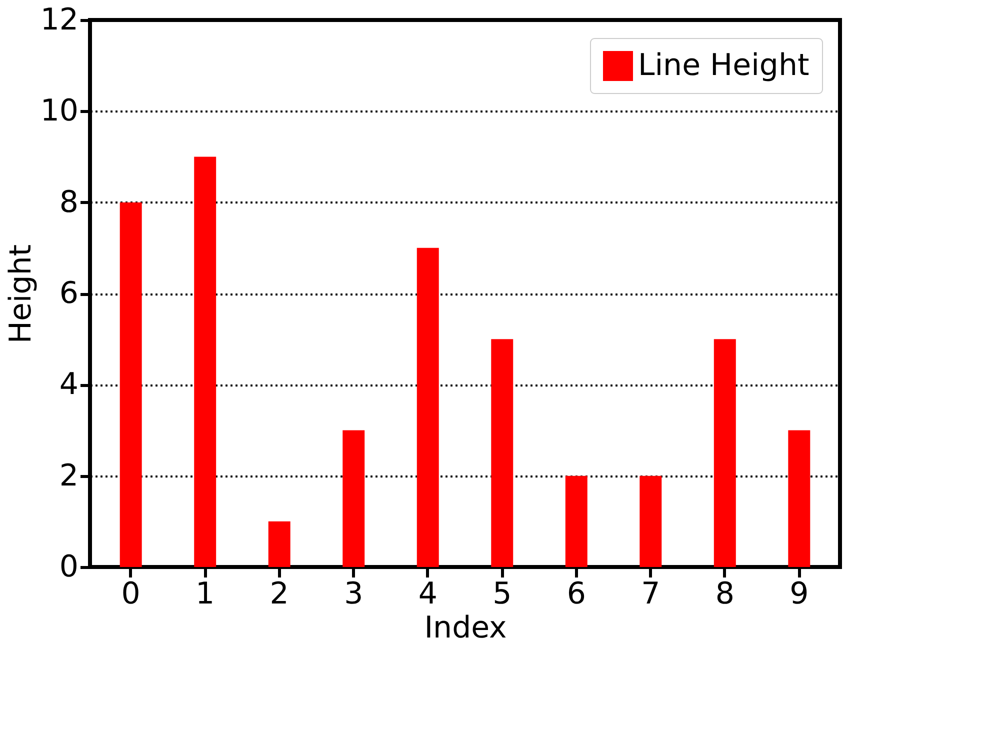 This screenshot has height=750, width=1000. Describe the element at coordinates (650, 594) in the screenshot. I see `x-tick-label: 7` at that location.